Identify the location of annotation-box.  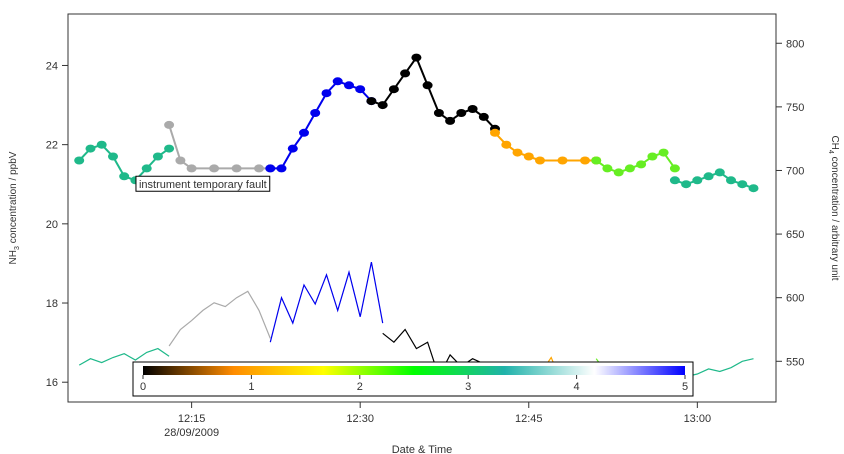
(203, 183).